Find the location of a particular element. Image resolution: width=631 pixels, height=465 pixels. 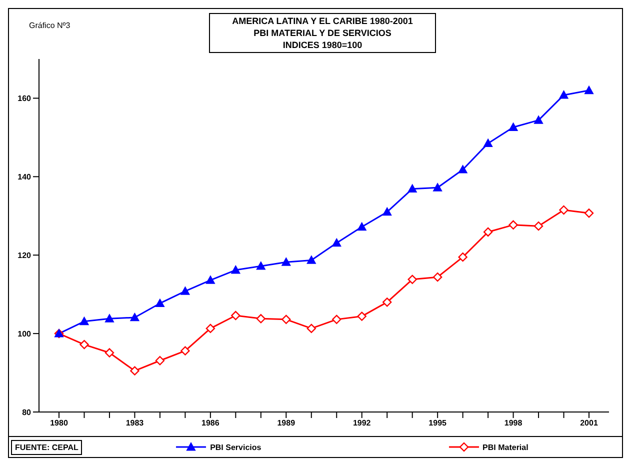

y-tick-label: 80 is located at coordinates (27, 412).